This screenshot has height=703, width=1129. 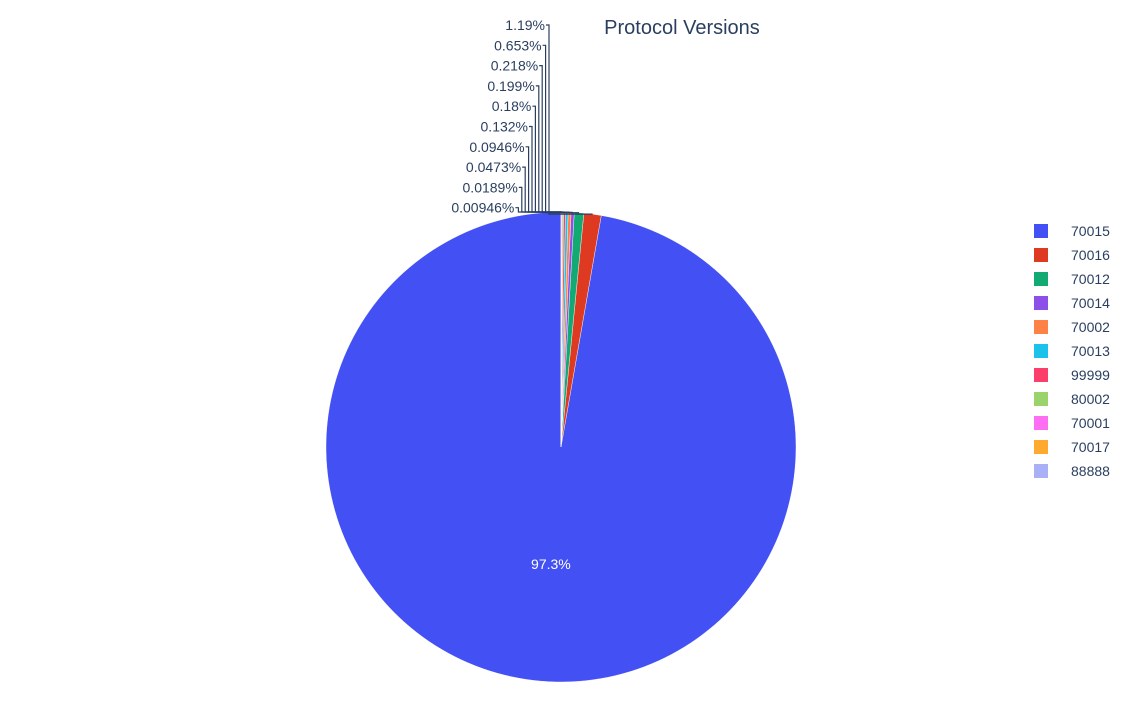 I want to click on legend-label: 70012, so click(x=1090, y=279).